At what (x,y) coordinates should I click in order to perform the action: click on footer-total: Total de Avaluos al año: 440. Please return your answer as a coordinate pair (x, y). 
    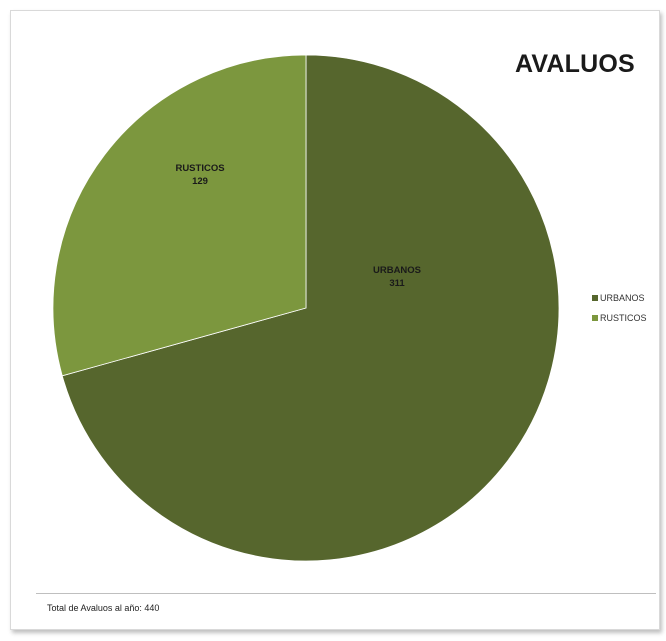
    Looking at the image, I should click on (103, 608).